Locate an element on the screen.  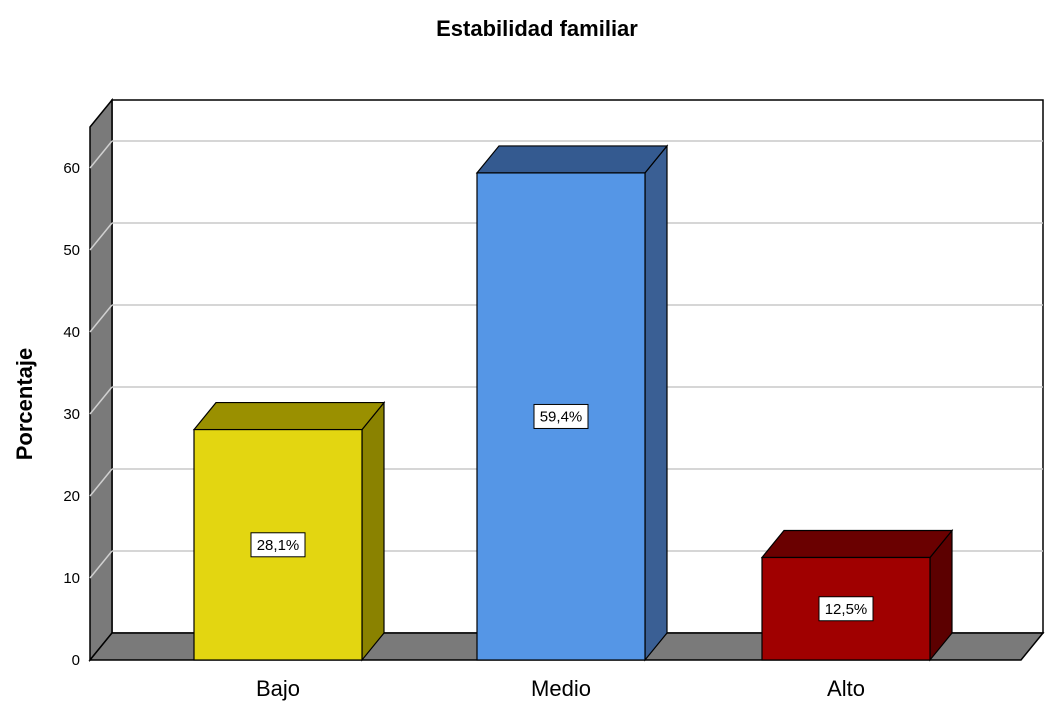
y-axis-ticks: 0 10 20 30 40 50 60 is located at coordinates (71, 414).